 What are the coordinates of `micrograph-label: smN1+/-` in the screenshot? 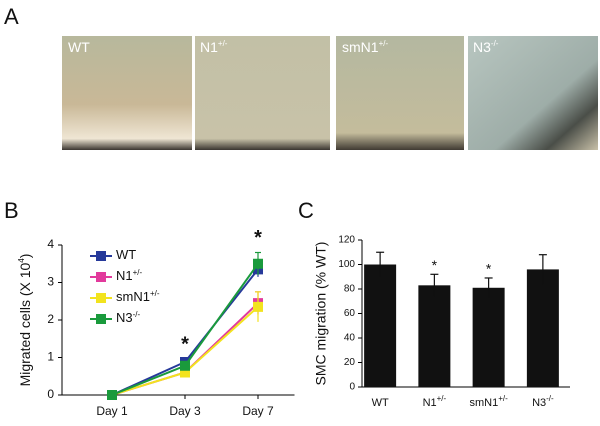 It's located at (365, 47).